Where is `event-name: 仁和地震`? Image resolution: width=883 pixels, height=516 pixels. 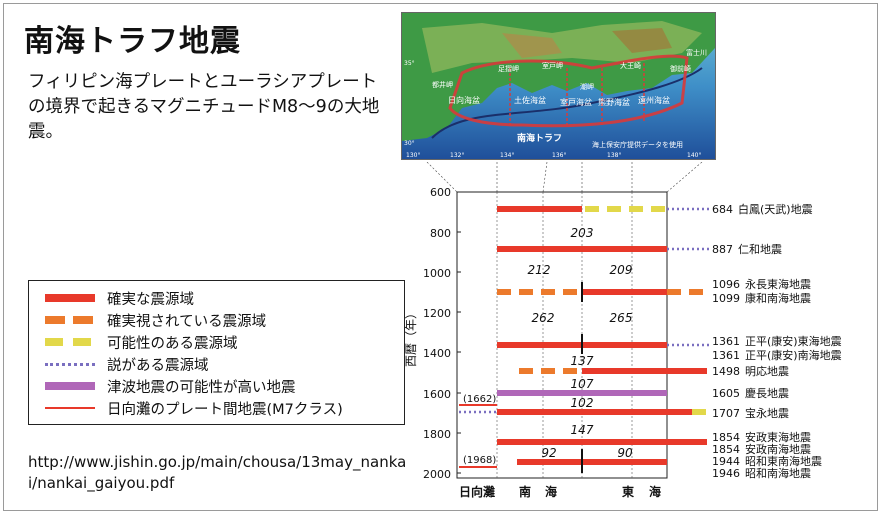 event-name: 仁和地震 is located at coordinates (760, 249).